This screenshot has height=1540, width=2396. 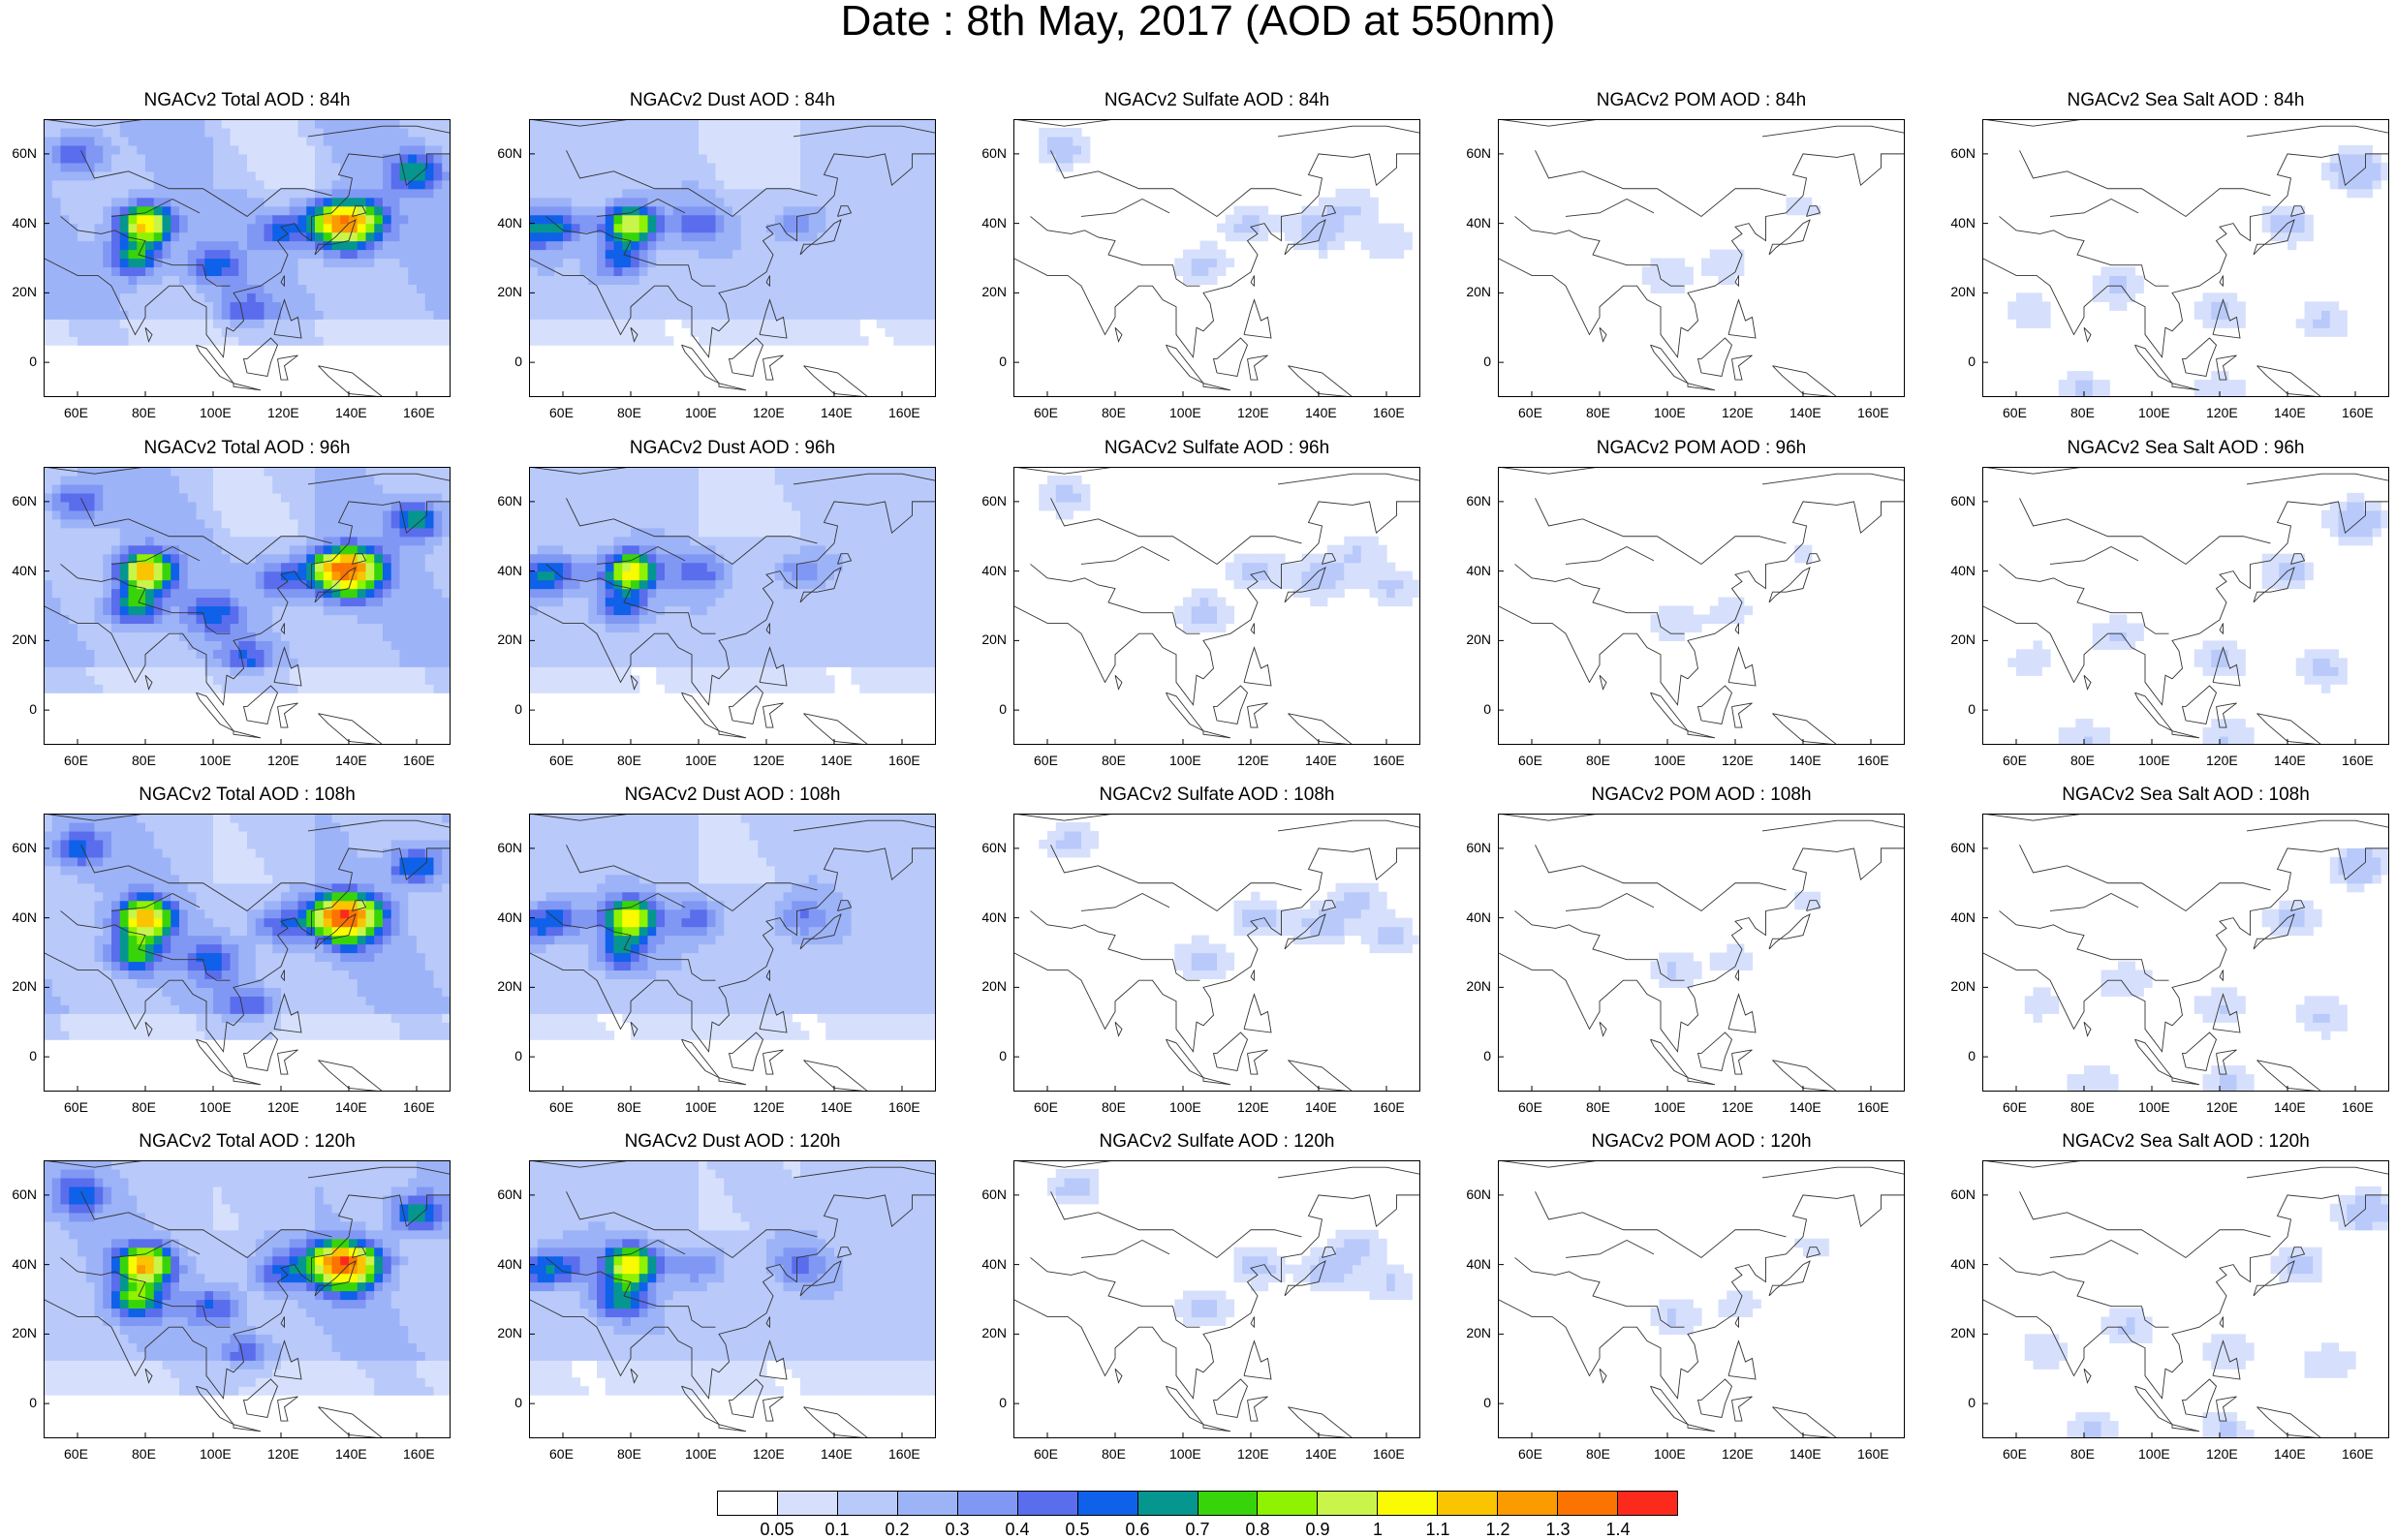 I want to click on lat-tick-label: 40N, so click(x=509, y=223).